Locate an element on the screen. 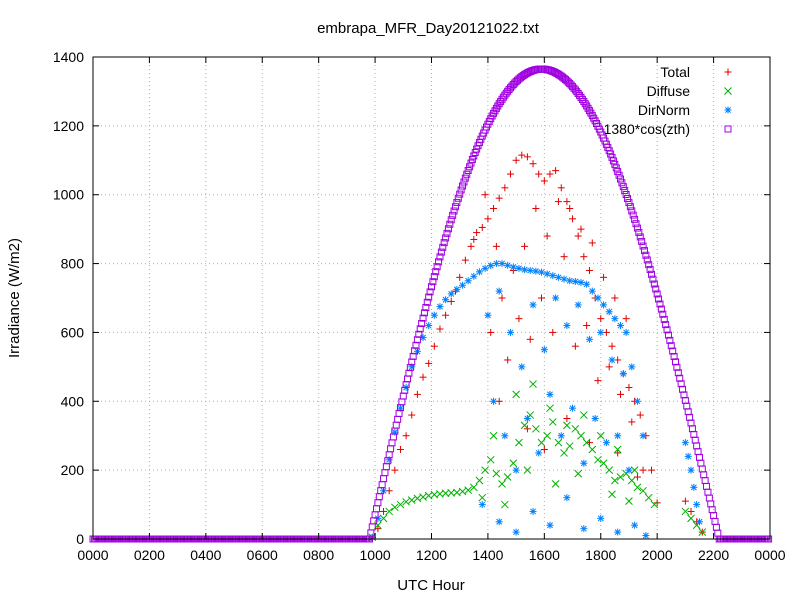  legend-label: Total is located at coordinates (675, 72).